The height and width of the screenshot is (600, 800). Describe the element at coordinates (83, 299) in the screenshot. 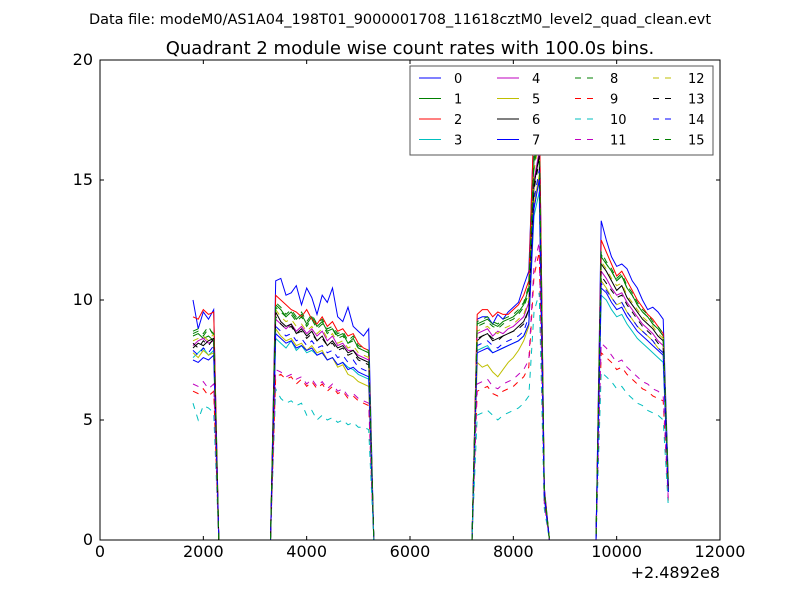

I see `y-tick-label: 10` at that location.